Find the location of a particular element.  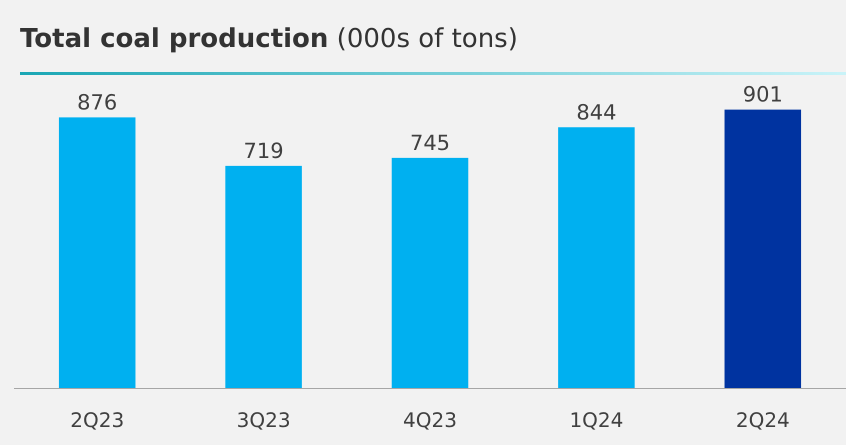

data-label: 901 is located at coordinates (762, 94).